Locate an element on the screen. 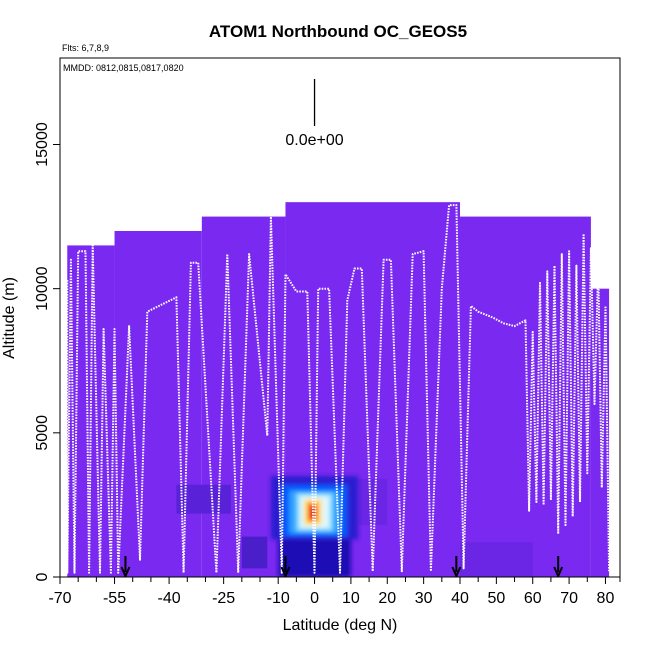  x-tick-label: 60 is located at coordinates (533, 598).